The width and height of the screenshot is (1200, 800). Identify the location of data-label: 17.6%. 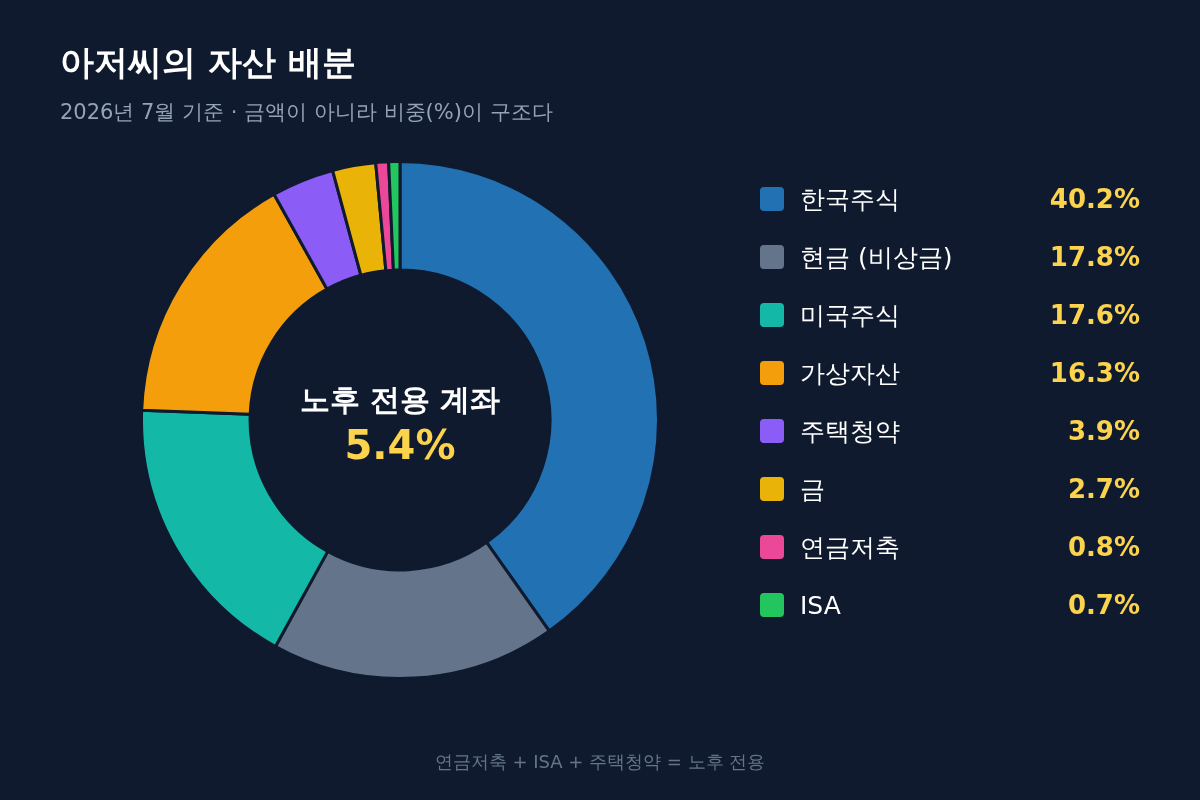
(1094, 315).